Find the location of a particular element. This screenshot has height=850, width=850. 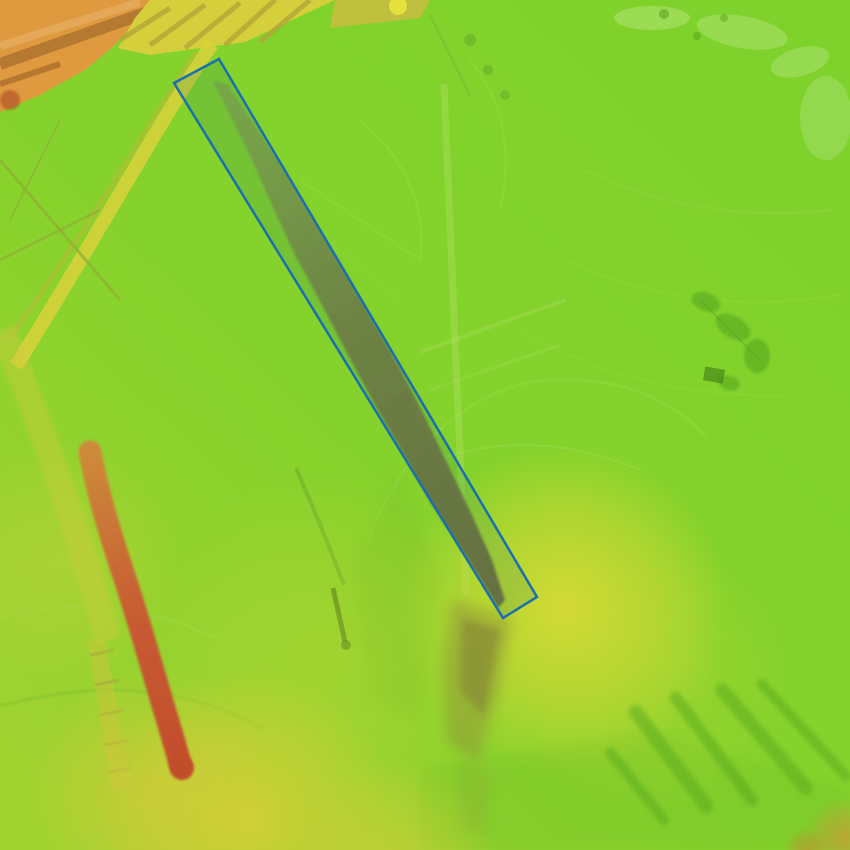

gantry-band is located at coordinates (114, 205).